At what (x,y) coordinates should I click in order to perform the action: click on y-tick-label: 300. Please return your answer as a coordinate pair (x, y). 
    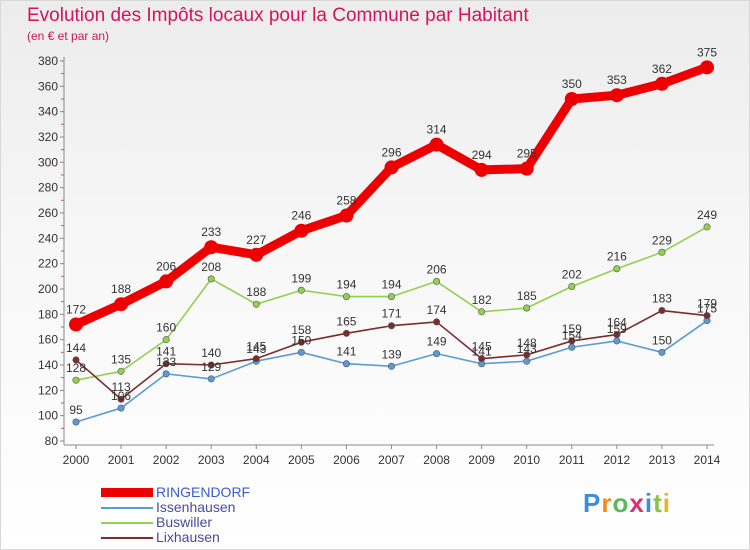
    Looking at the image, I should click on (48, 162).